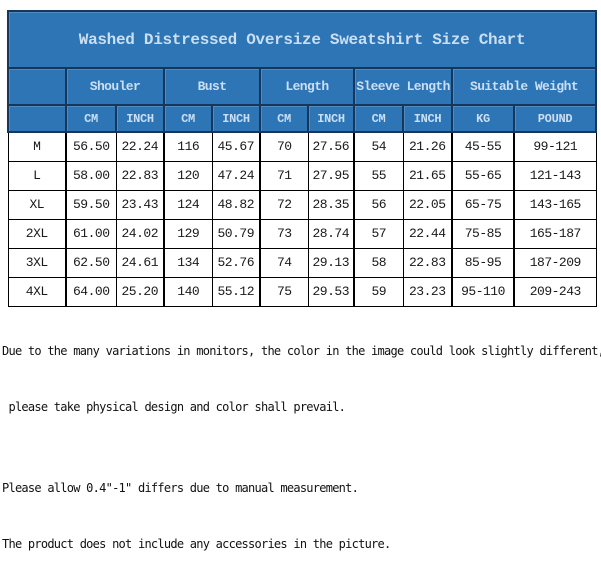 The image size is (601, 572). Describe the element at coordinates (91, 291) in the screenshot. I see `value-cell: 64.00` at that location.